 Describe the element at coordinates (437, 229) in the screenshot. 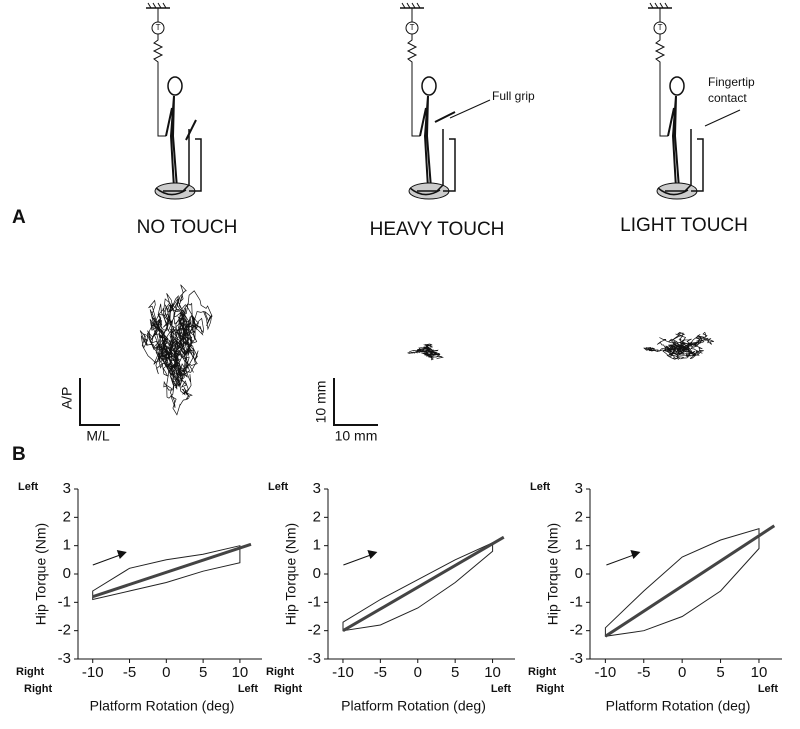

I see `condition-title: HEAVY TOUCH` at that location.